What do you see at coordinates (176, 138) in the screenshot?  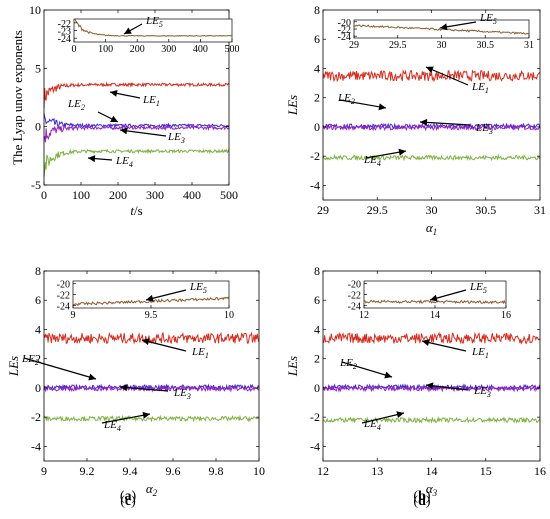 I see `panel-a-annotation-LE3: LE3` at bounding box center [176, 138].